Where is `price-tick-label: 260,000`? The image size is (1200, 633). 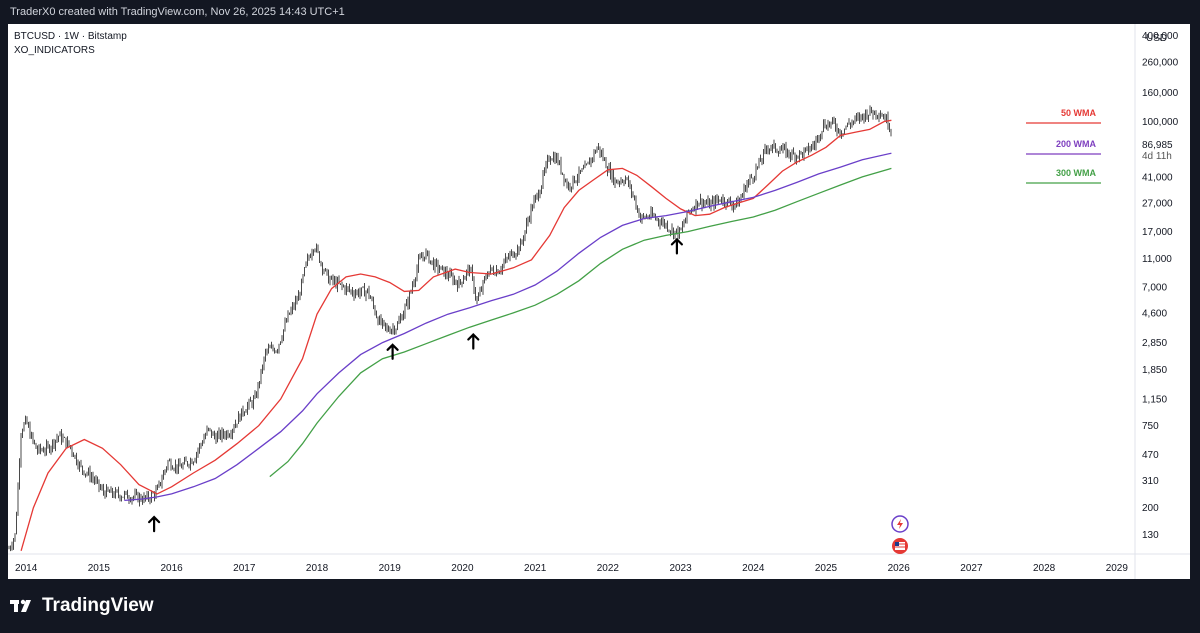 price-tick-label: 260,000 is located at coordinates (1160, 63).